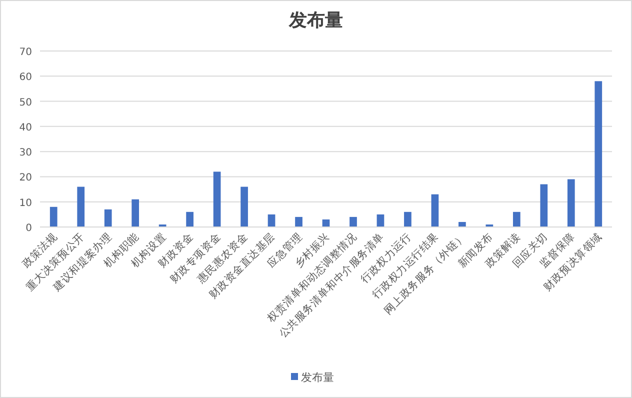 This screenshot has height=398, width=632. I want to click on y-tick-label: 40, so click(25, 128).